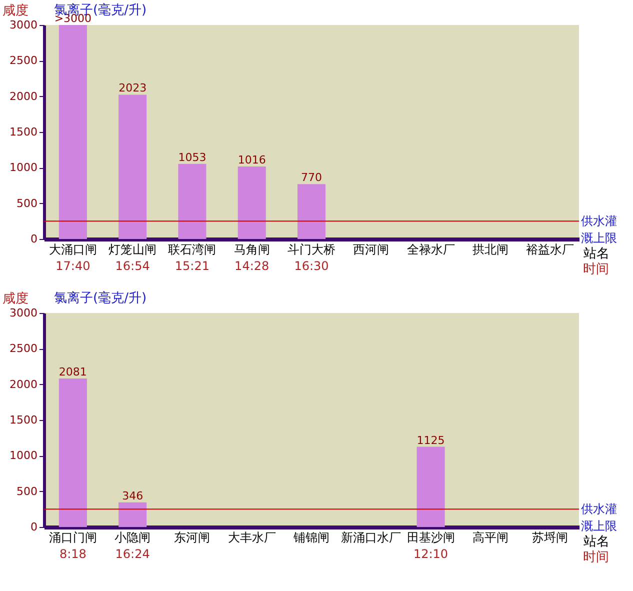 This screenshot has width=633, height=591. I want to click on x-tick-label: 涌口门闸, so click(72, 537).